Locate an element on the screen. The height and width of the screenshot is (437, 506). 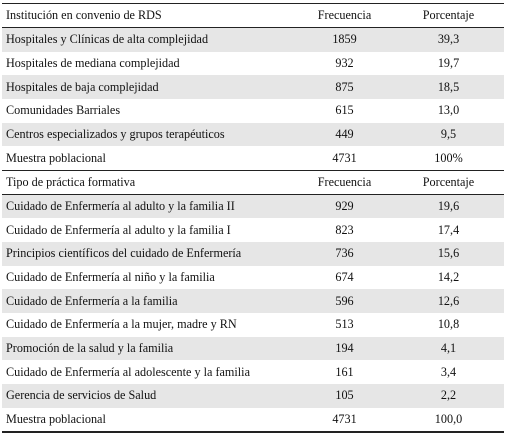
row-label: Hospitales de mediana complejidad is located at coordinates (93, 62).